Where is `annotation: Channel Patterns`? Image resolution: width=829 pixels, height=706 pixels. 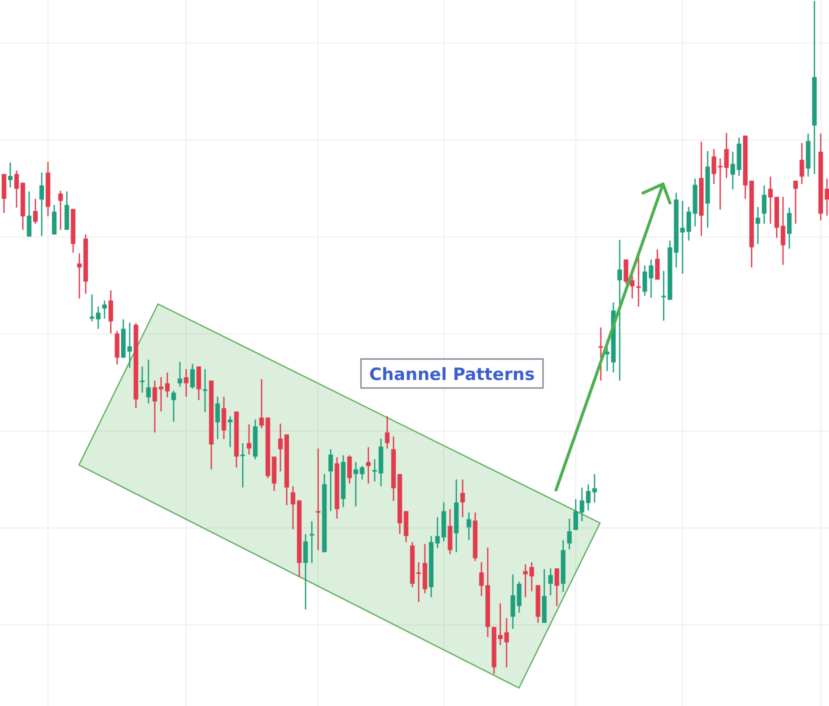 annotation: Channel Patterns is located at coordinates (452, 375).